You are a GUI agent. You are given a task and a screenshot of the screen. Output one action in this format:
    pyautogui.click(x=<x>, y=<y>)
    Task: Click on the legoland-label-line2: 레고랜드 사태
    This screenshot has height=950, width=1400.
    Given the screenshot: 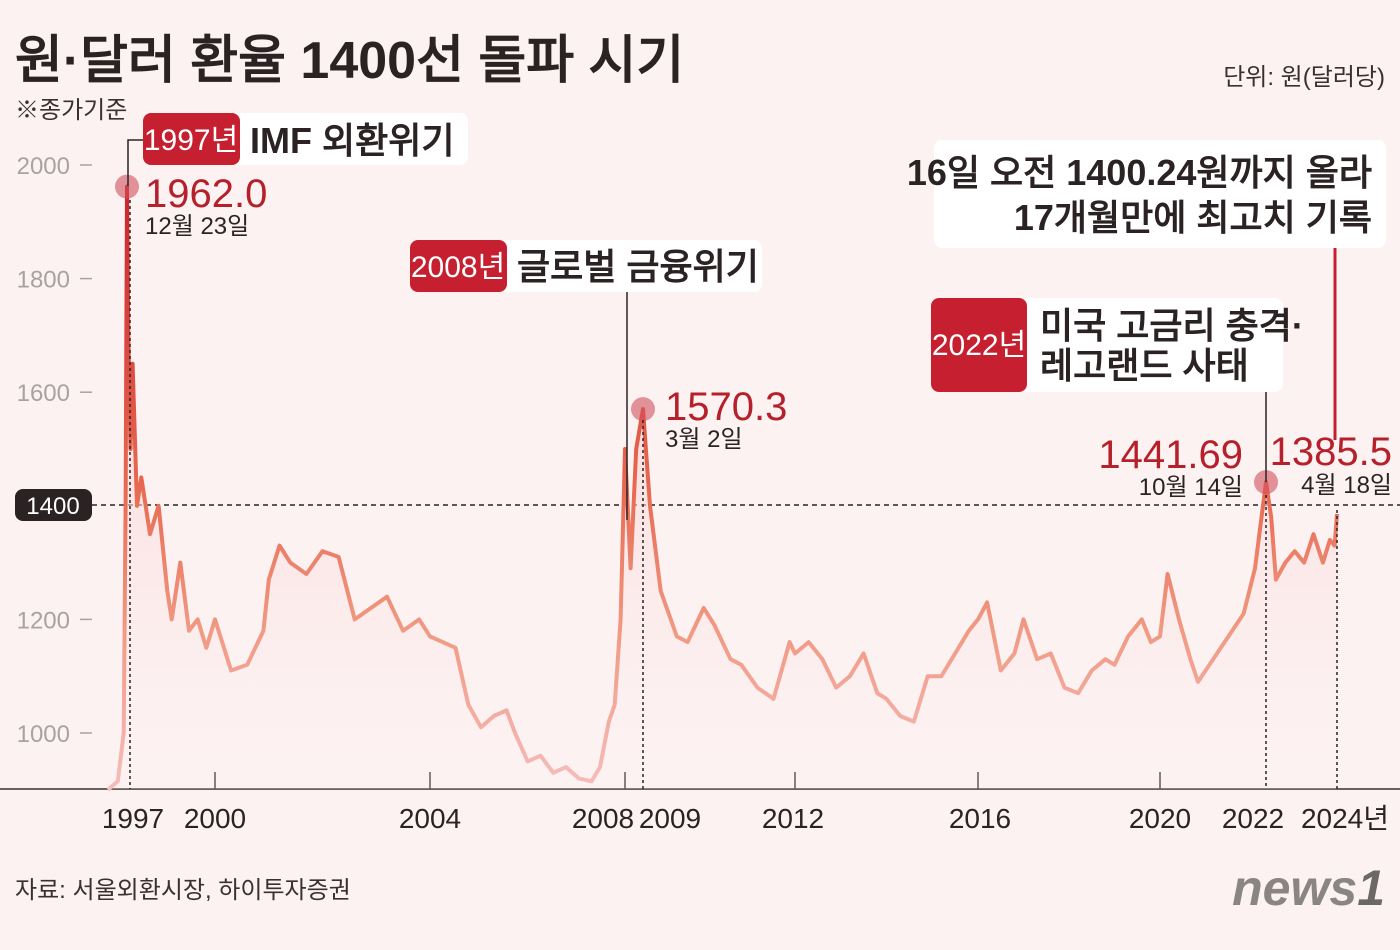 What is the action you would take?
    pyautogui.click(x=1144, y=365)
    